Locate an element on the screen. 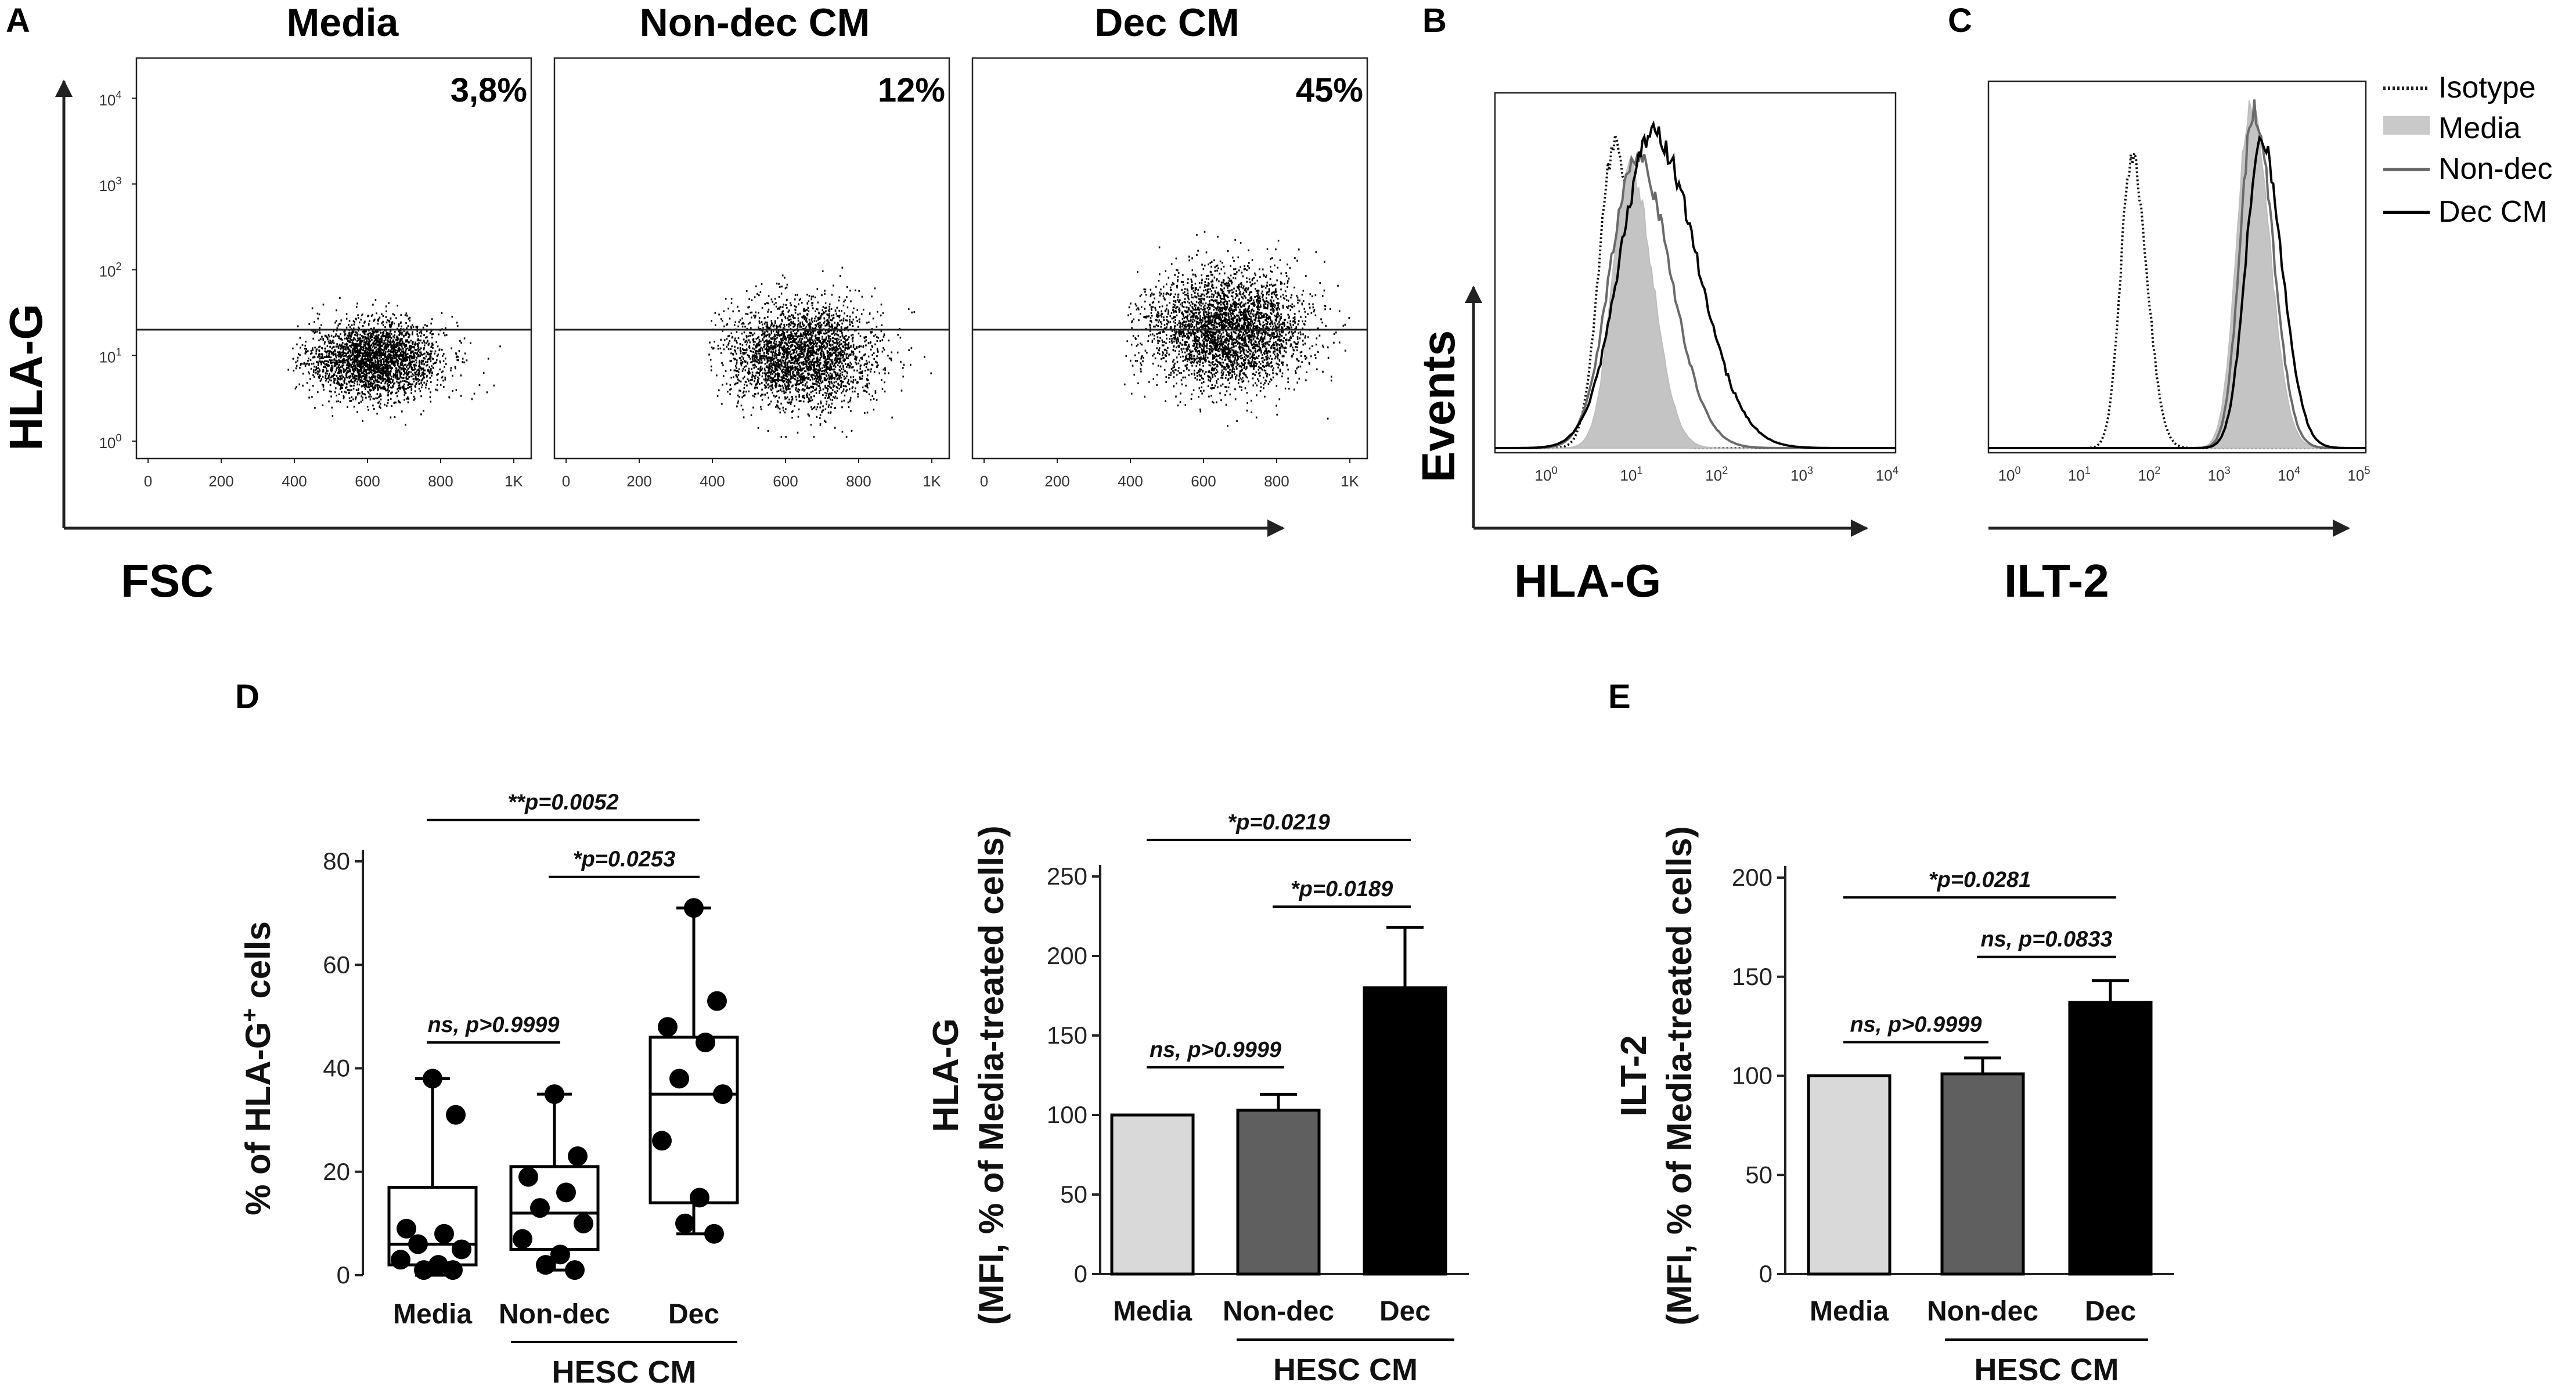  histogram-x-ticks: 10⁰ 10¹ 10² 10³ 10⁴ 10⁵ is located at coordinates (2184, 474).